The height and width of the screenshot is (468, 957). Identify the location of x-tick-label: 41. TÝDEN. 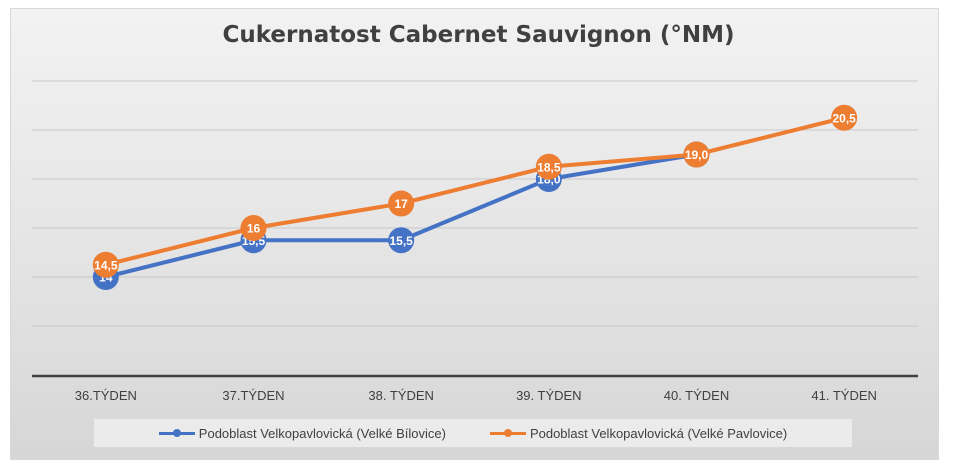
(844, 395).